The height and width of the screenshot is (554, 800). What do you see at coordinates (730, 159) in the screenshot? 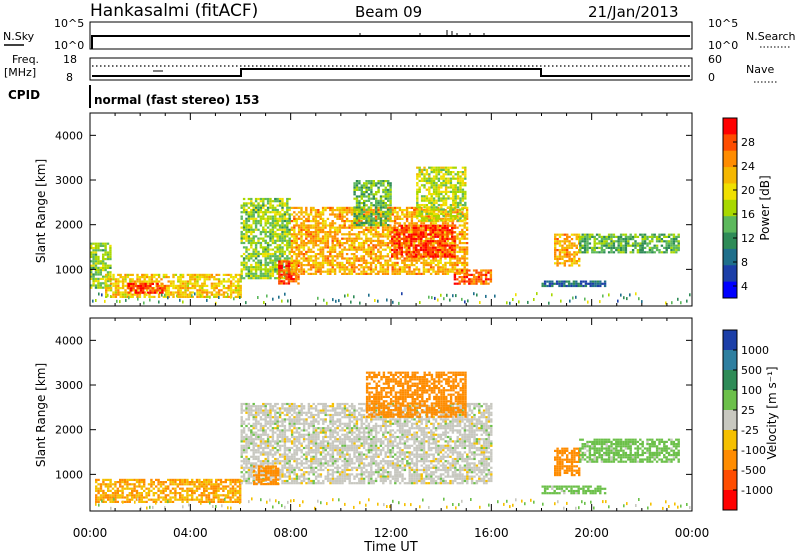
I see `colorbar-segment` at bounding box center [730, 159].